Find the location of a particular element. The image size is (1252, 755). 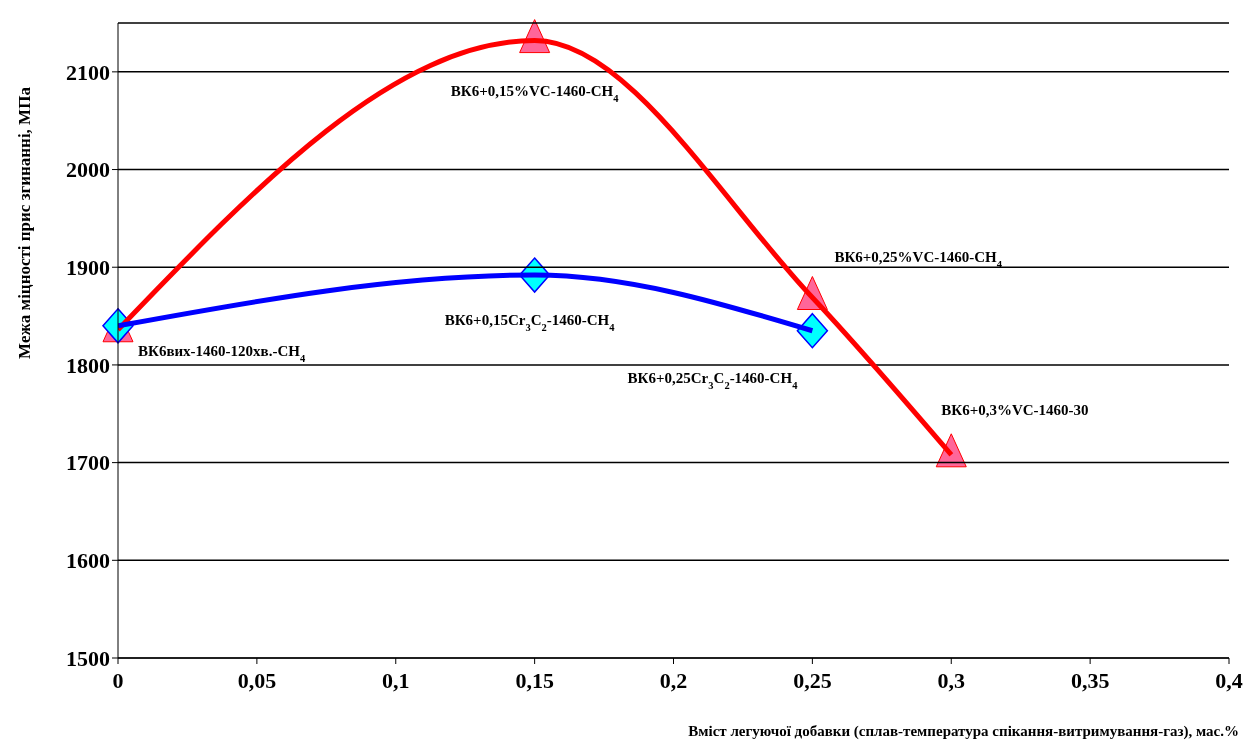

y-tick-label: 1600 is located at coordinates (88, 561).